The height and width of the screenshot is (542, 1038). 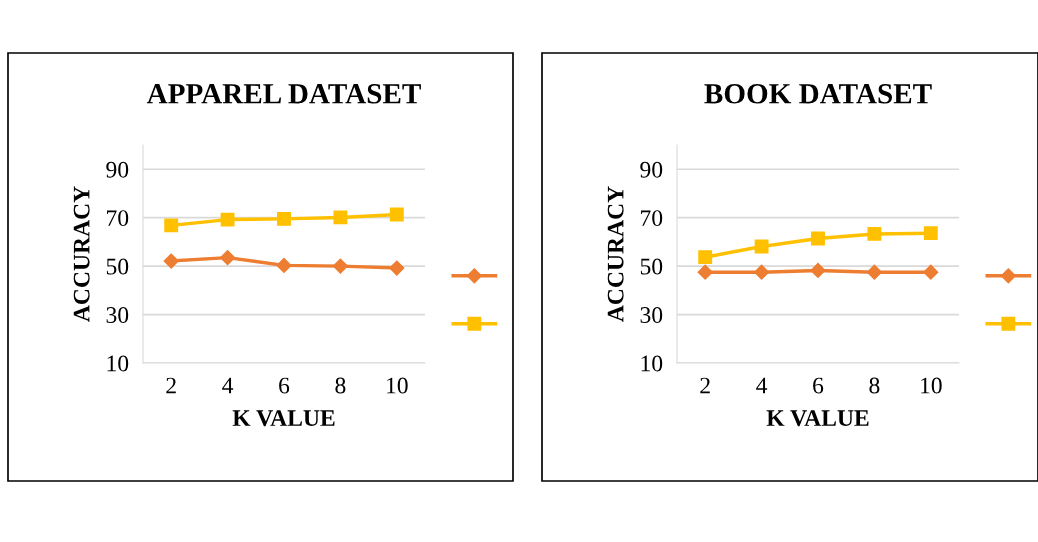 I want to click on chart-title: APPAREL DATASET, so click(x=283, y=94).